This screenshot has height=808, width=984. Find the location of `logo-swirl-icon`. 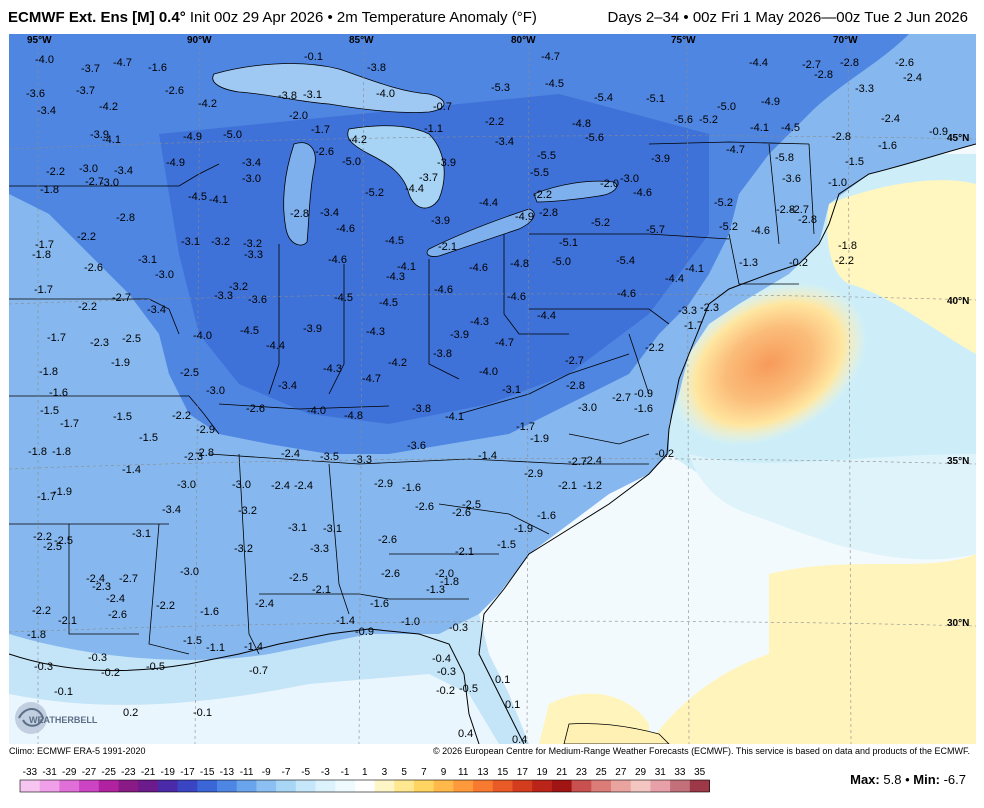

logo-swirl-icon is located at coordinates (31, 718).